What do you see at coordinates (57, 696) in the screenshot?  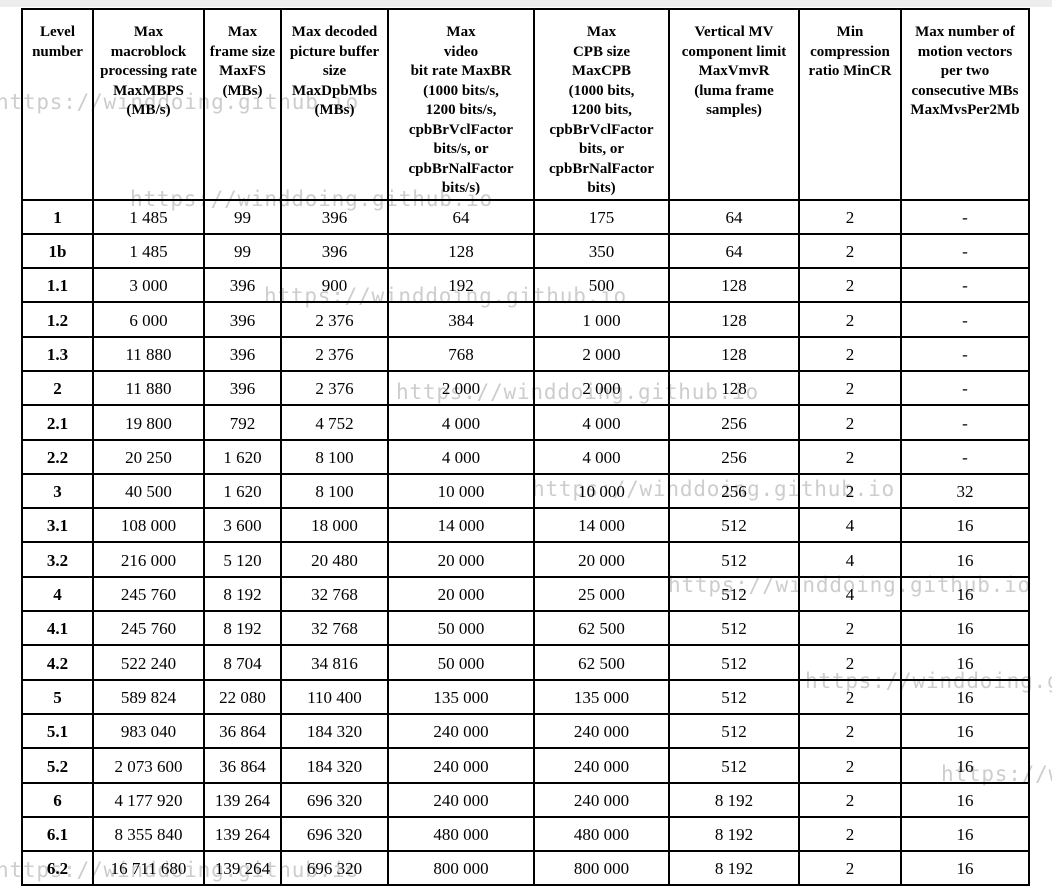 I see `level-cell: 5` at bounding box center [57, 696].